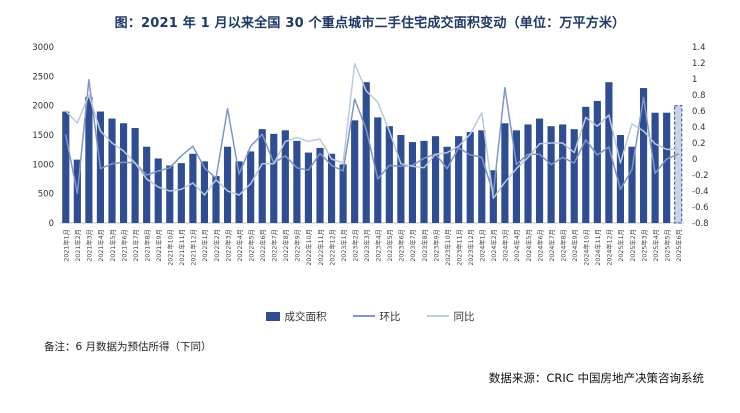 This screenshot has height=413, width=740. Describe the element at coordinates (694, 160) in the screenshot. I see `right-axis-tick: 0` at that location.